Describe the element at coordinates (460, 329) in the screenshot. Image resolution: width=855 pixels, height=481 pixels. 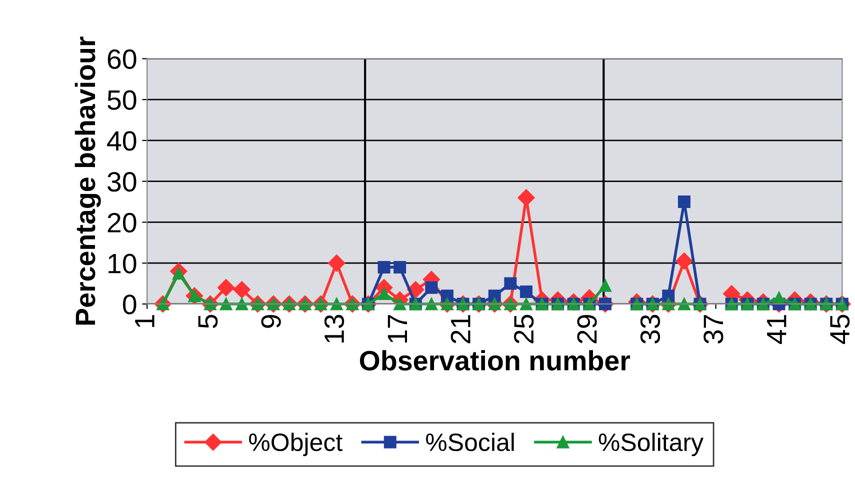
I see `x-tick-label: 21` at that location.